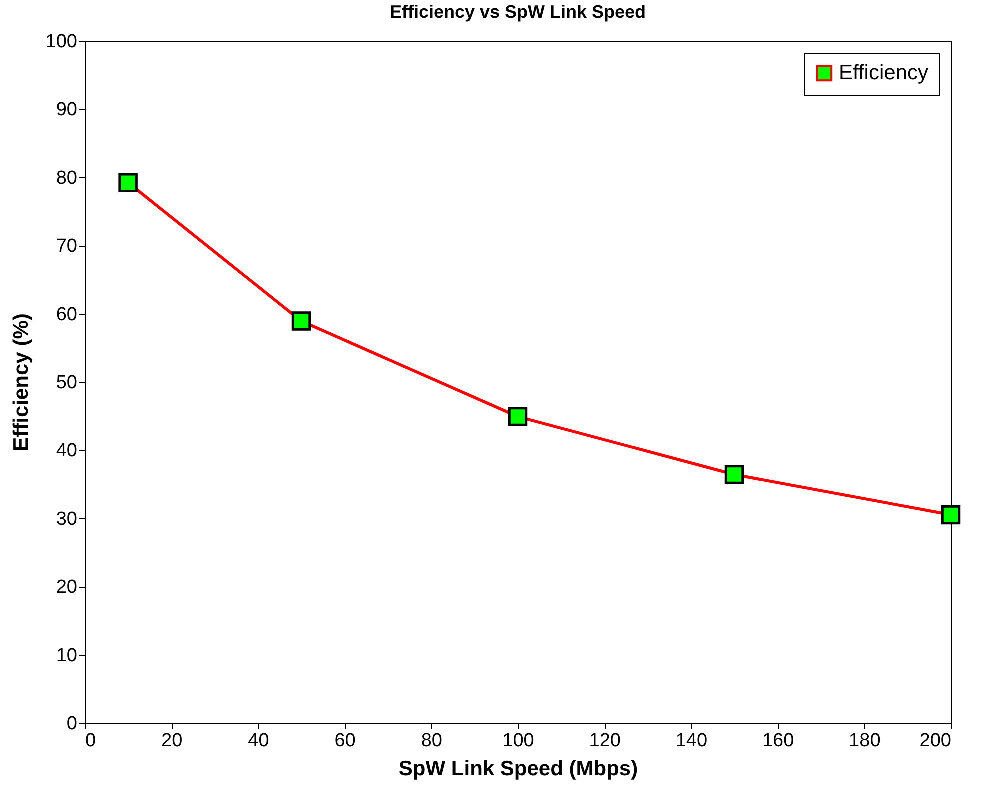 The image size is (993, 802). Describe the element at coordinates (172, 741) in the screenshot. I see `x-tick-label: 20` at that location.